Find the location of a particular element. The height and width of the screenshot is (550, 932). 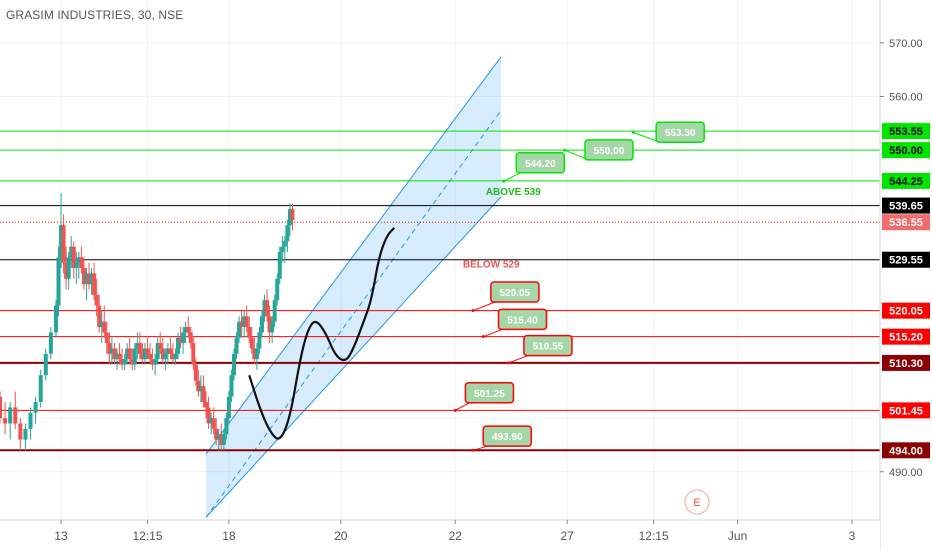

time-tick-label: 27 is located at coordinates (567, 536).